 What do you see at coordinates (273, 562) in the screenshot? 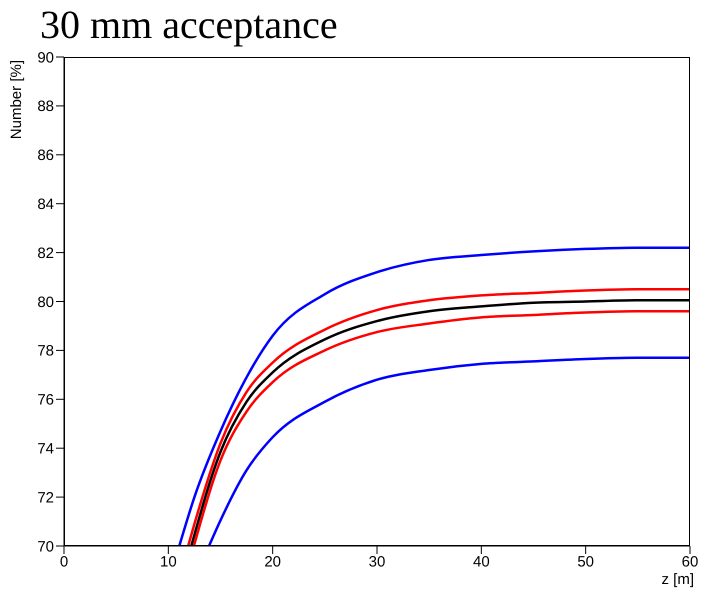
I see `x-tick-label: 20` at bounding box center [273, 562].